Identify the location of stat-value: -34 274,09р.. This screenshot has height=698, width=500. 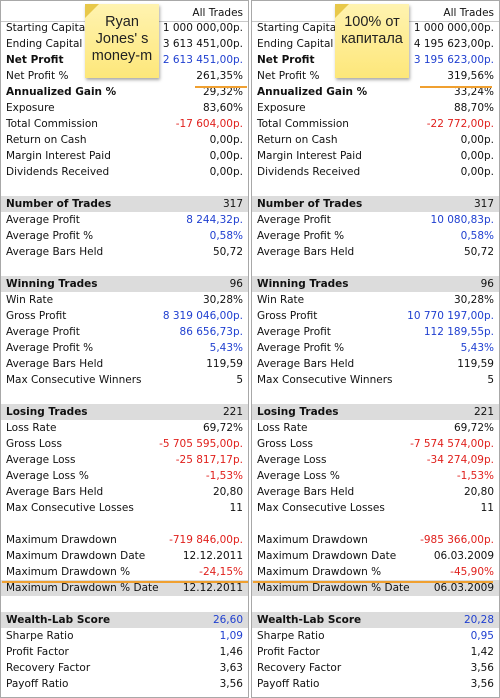
(460, 460).